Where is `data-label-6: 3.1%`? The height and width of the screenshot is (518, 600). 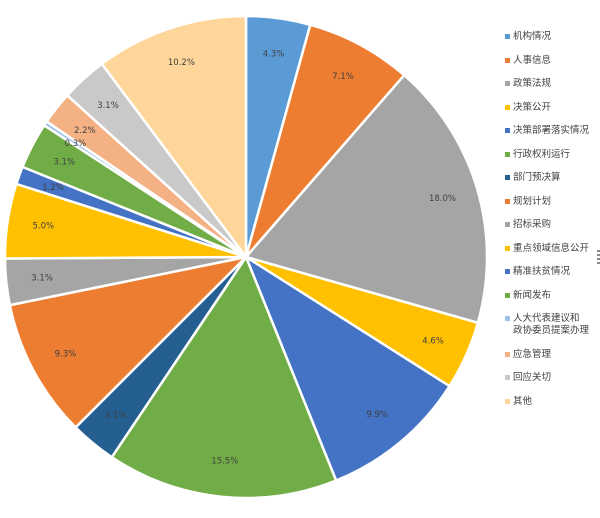
data-label-6: 3.1% is located at coordinates (116, 416).